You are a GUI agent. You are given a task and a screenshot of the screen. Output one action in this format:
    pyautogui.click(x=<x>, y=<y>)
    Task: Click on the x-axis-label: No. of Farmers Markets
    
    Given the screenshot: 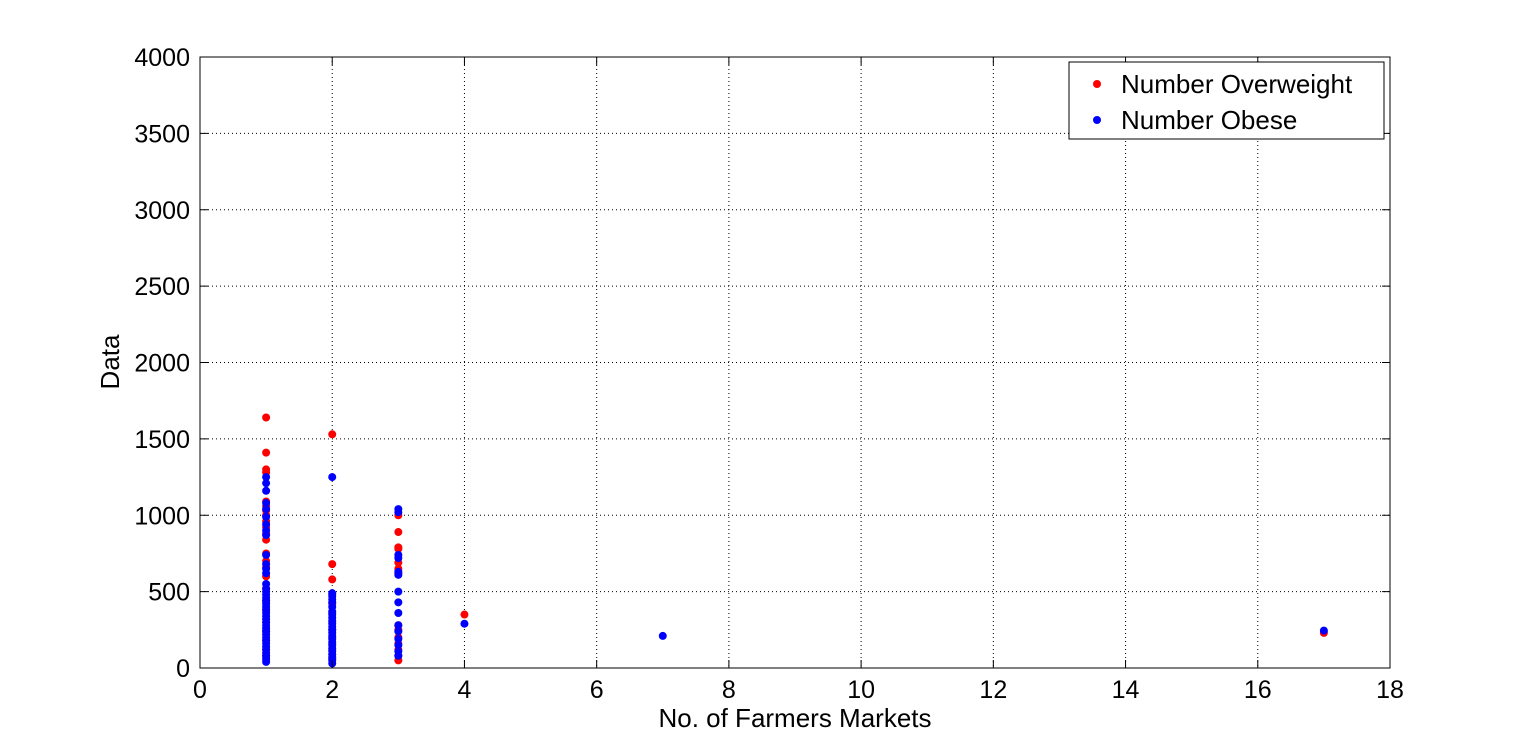 What is the action you would take?
    pyautogui.click(x=794, y=718)
    